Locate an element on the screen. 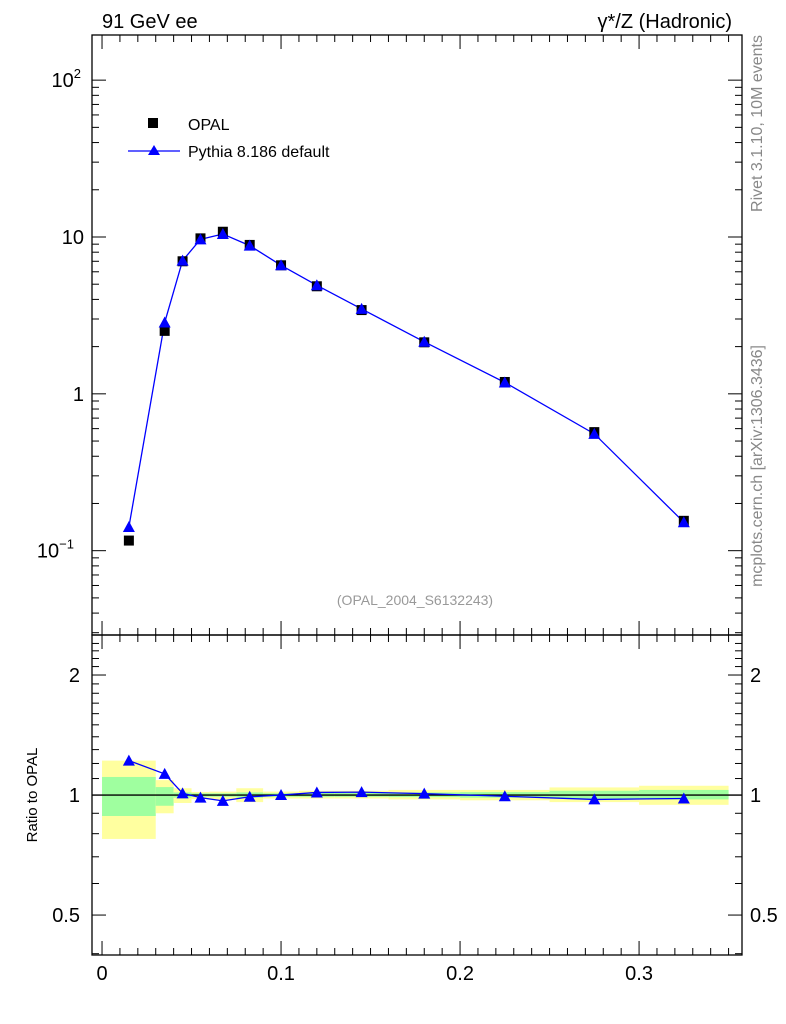  ratio-ylabel: Ratio to OPAL is located at coordinates (32, 795).